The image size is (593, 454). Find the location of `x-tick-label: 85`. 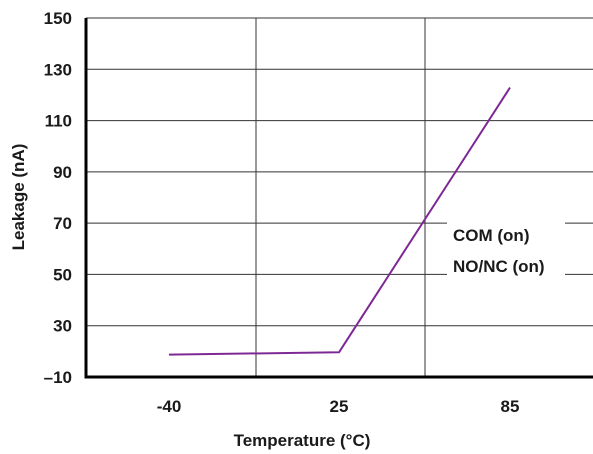

x-tick-label: 85 is located at coordinates (510, 406).